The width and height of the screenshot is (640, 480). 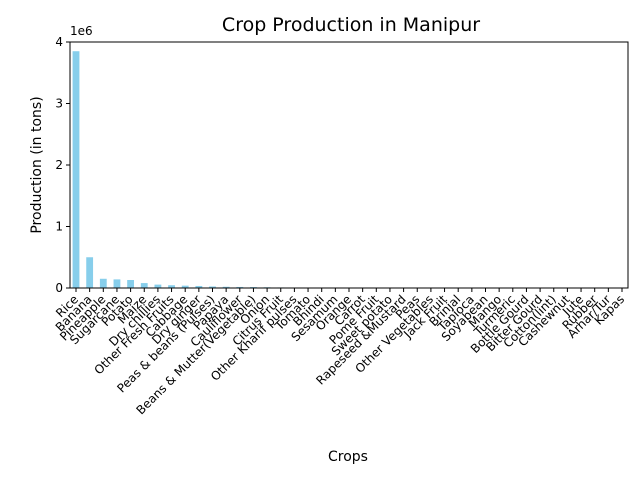 What do you see at coordinates (37, 164) in the screenshot?
I see `y-axis-label: Production (in tons)` at bounding box center [37, 164].